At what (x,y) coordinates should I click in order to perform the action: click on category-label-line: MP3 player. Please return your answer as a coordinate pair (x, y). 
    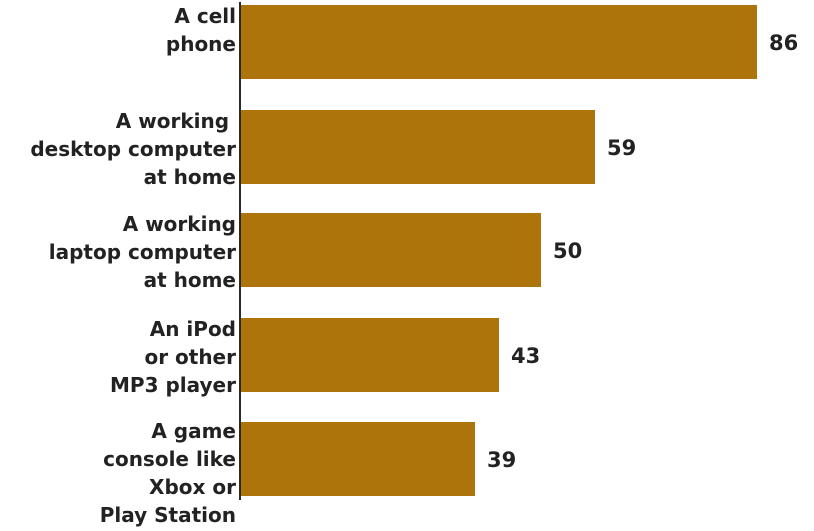
    Looking at the image, I should click on (173, 385).